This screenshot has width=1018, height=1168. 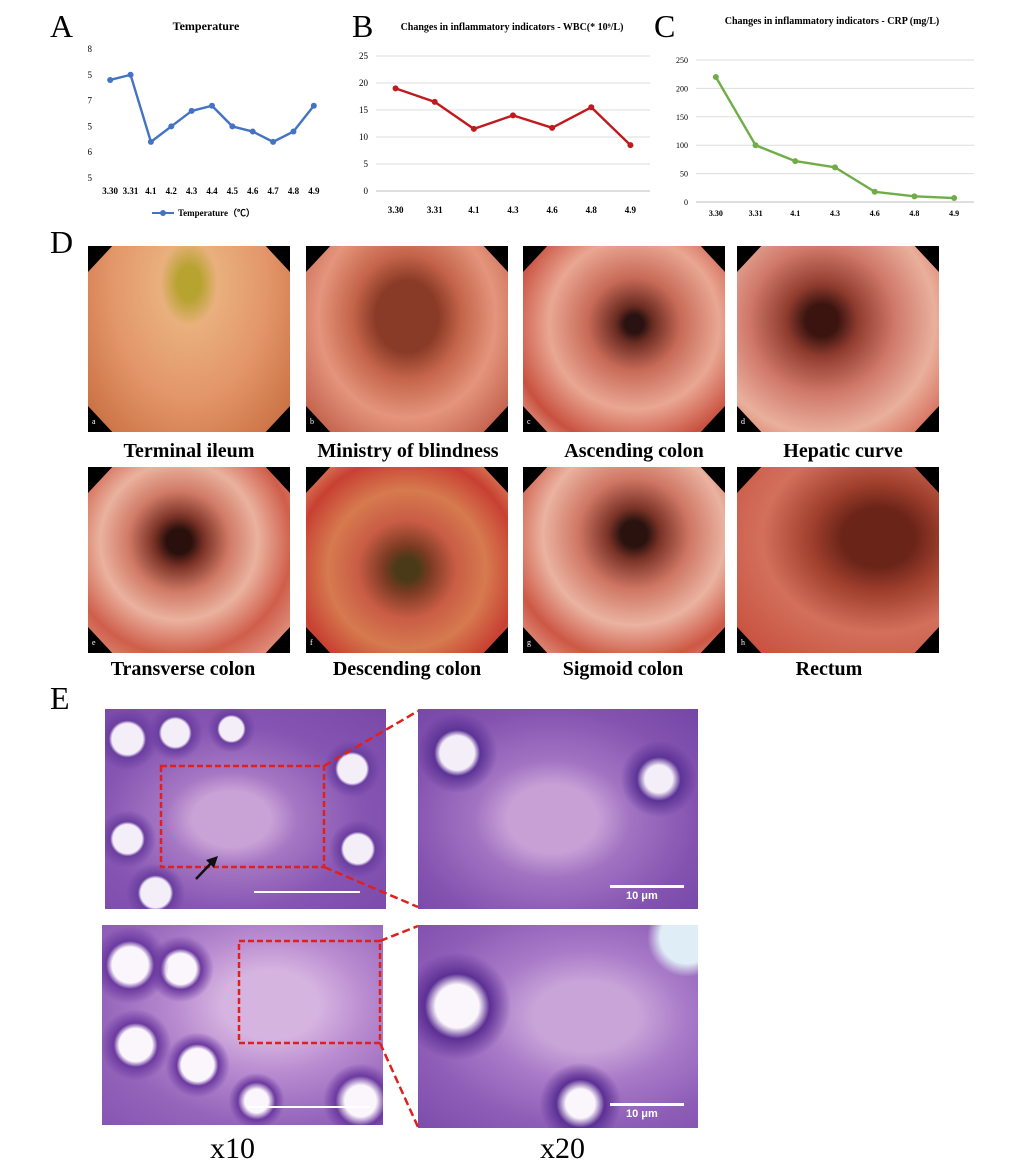 What do you see at coordinates (529, 642) in the screenshot?
I see `image-tag: g` at bounding box center [529, 642].